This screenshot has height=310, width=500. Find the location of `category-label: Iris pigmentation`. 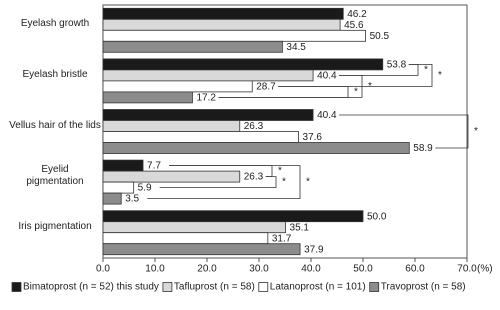

category-label: Iris pigmentation is located at coordinates (55, 226).